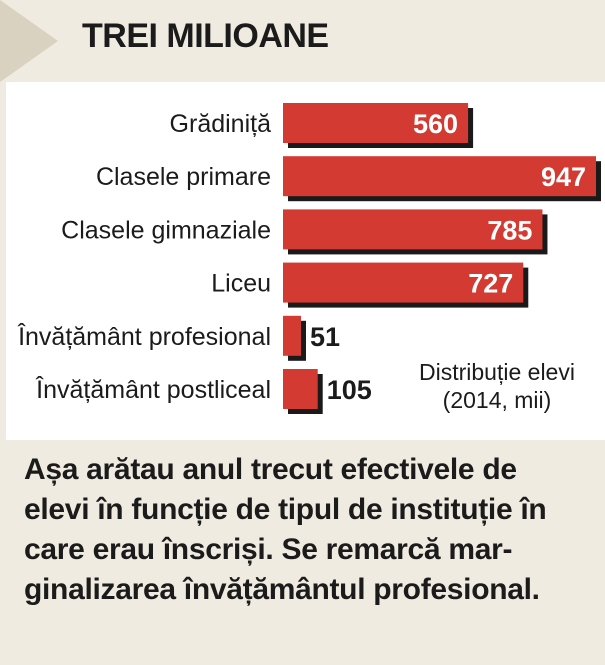 The image size is (605, 665). Describe the element at coordinates (349, 390) in the screenshot. I see `value-label: 105` at that location.